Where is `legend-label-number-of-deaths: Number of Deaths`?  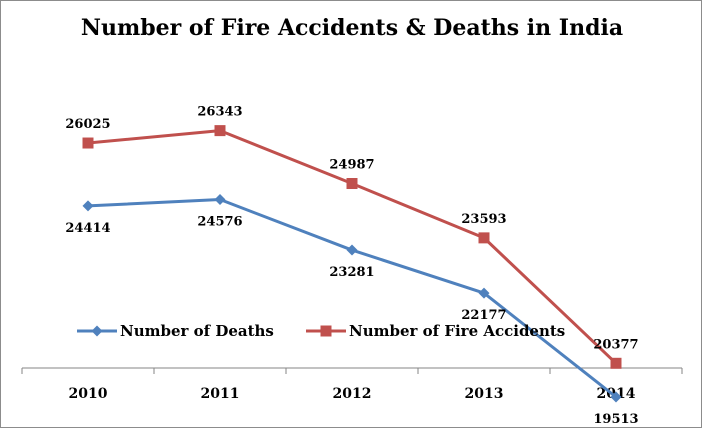
legend-label-number-of-deaths: Number of Deaths is located at coordinates (197, 331).